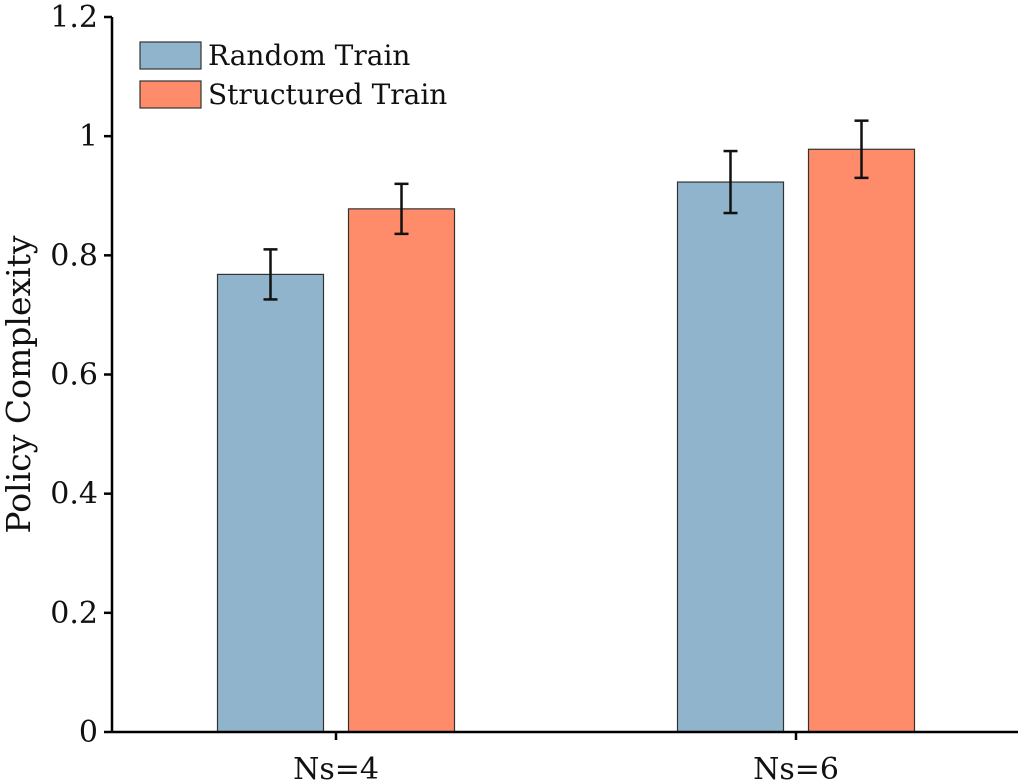 The height and width of the screenshot is (784, 1022). Describe the element at coordinates (309, 55) in the screenshot. I see `legend-label-random-train: Random Train` at that location.